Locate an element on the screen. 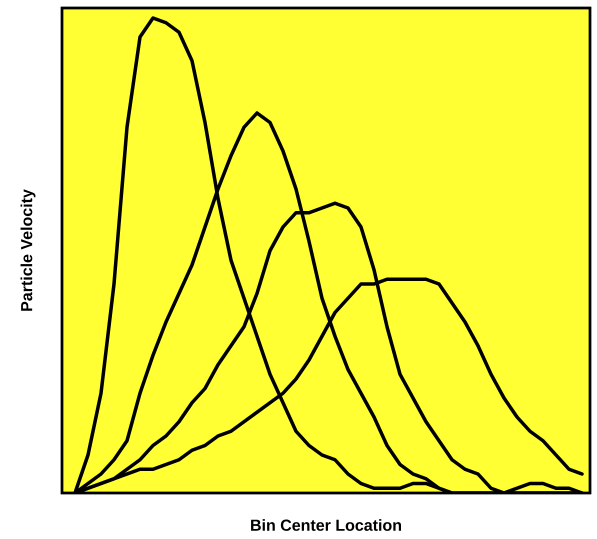 This screenshot has width=597, height=539. x-axis-title: Bin Center Location is located at coordinates (326, 525).